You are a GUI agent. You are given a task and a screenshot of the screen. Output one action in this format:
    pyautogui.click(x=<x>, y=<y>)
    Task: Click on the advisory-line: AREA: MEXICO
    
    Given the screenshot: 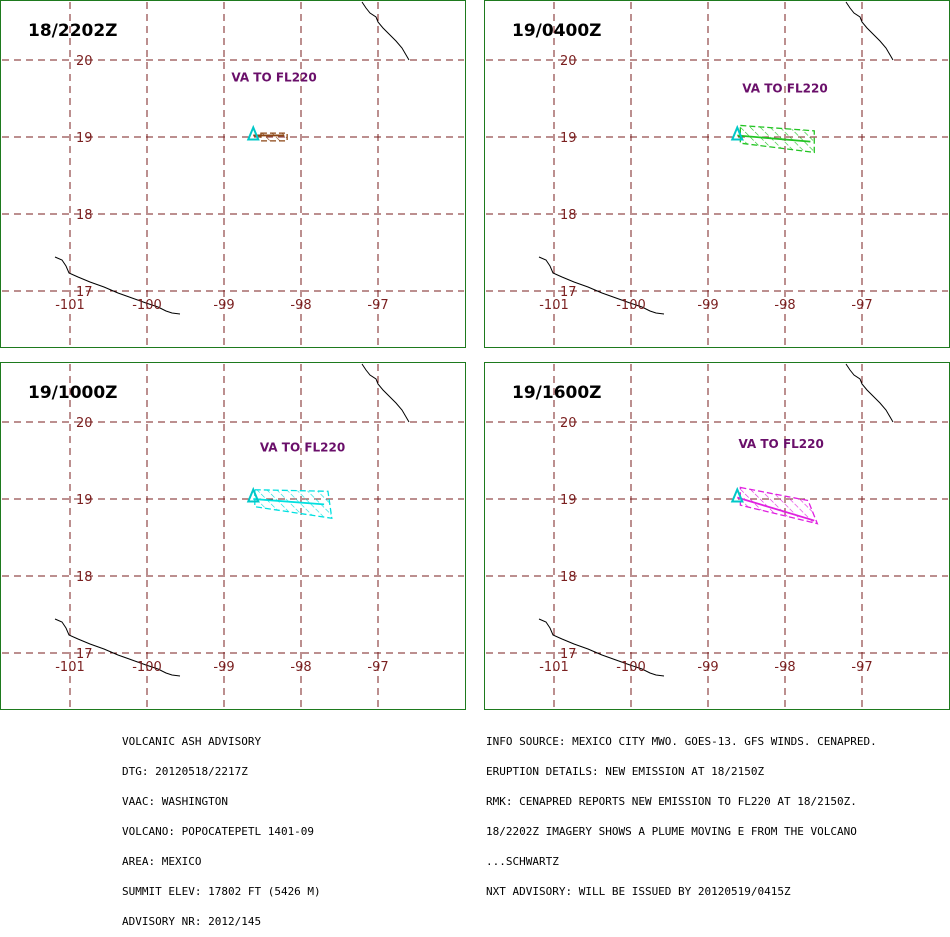 What is the action you would take?
    pyautogui.click(x=162, y=861)
    